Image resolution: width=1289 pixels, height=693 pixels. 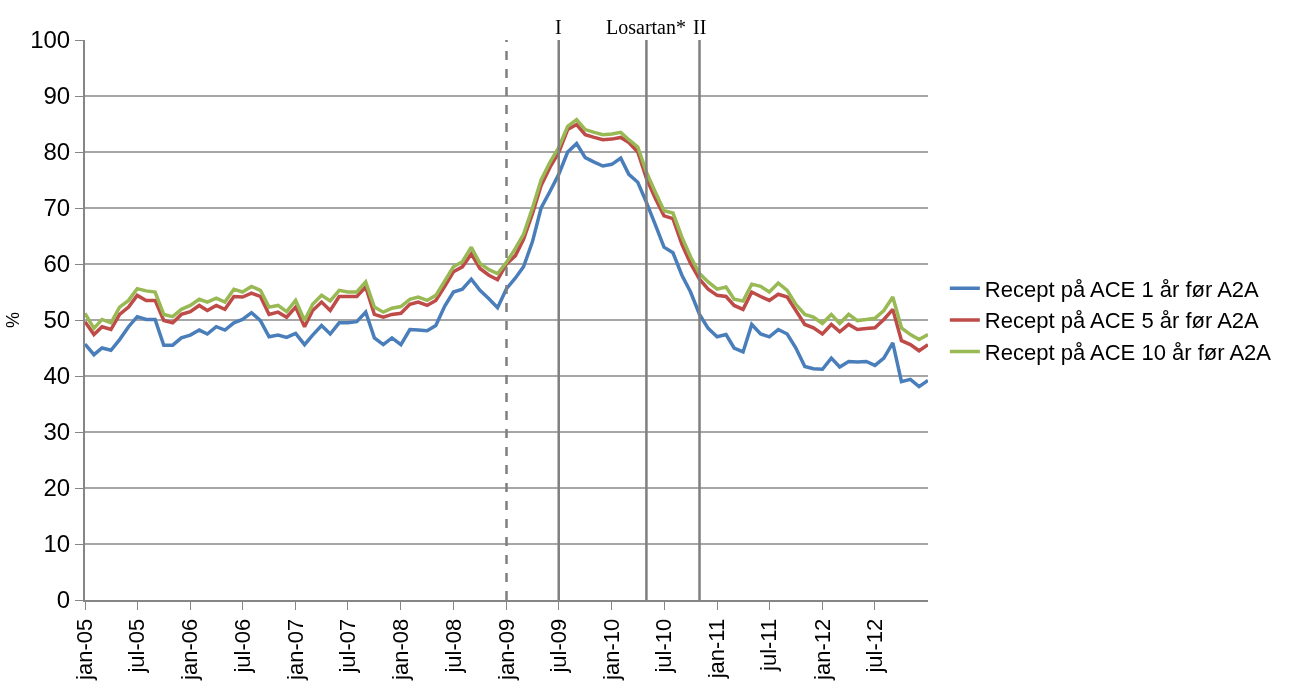 I want to click on ref-line-label: I, so click(x=558, y=27).